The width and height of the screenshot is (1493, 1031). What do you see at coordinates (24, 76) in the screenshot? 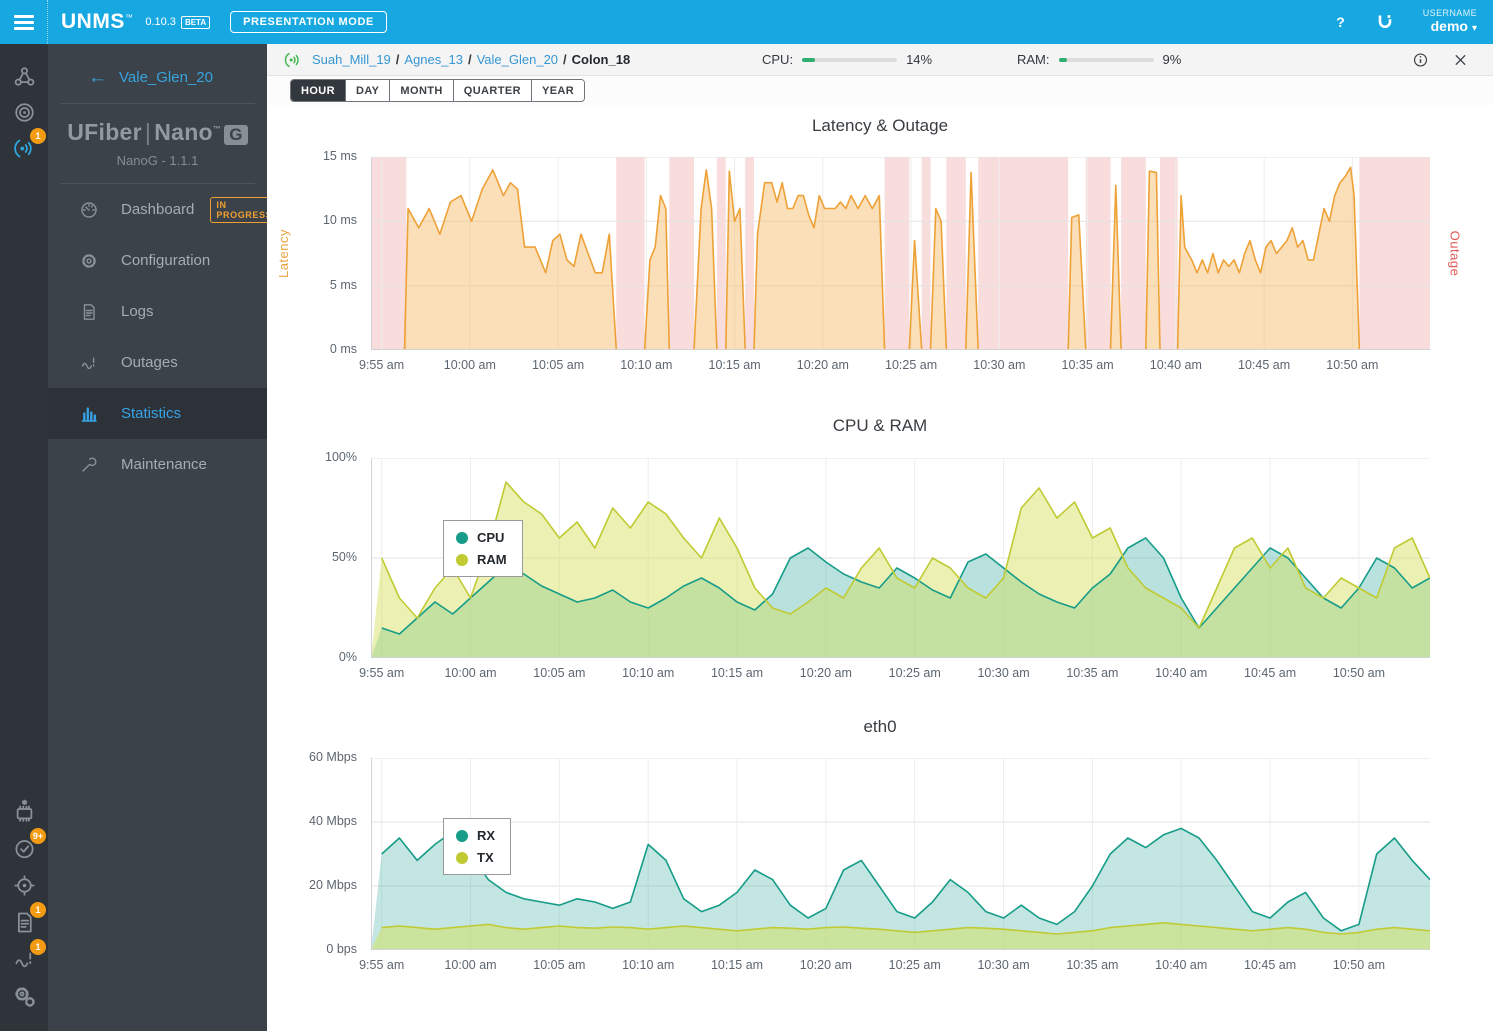
I see `sites-icon` at bounding box center [24, 76].